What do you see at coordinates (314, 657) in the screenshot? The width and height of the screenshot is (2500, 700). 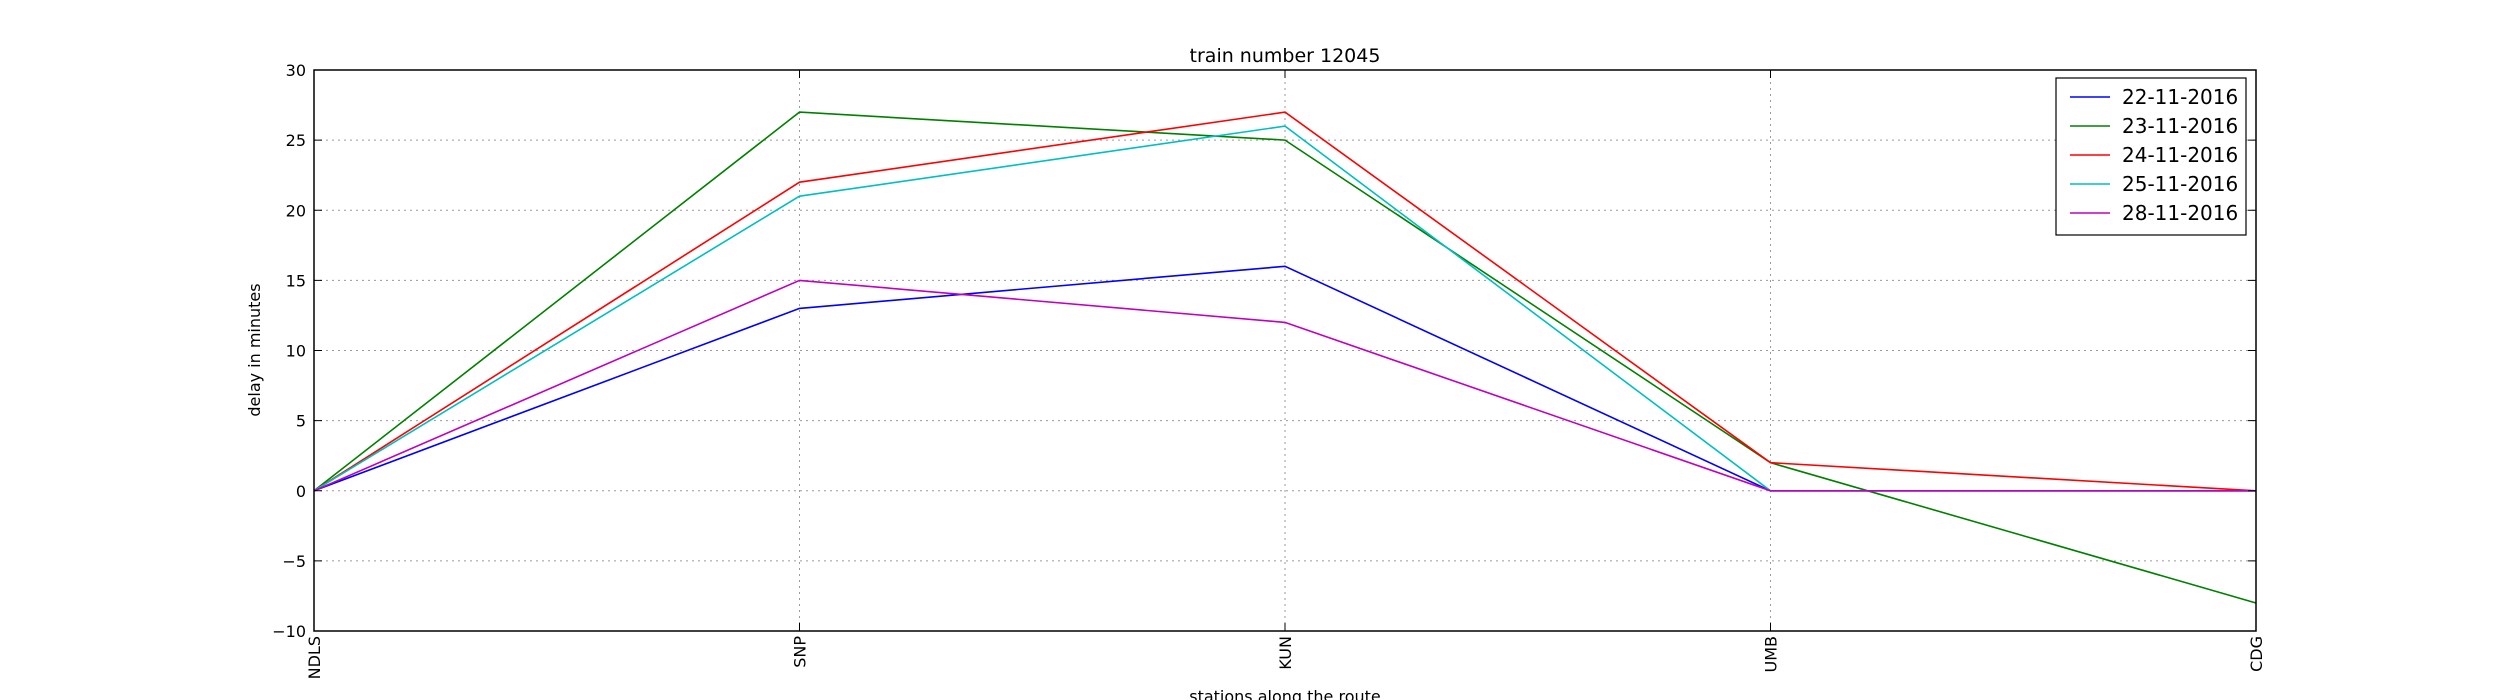 I see `x-tick-label: NDLS` at bounding box center [314, 657].